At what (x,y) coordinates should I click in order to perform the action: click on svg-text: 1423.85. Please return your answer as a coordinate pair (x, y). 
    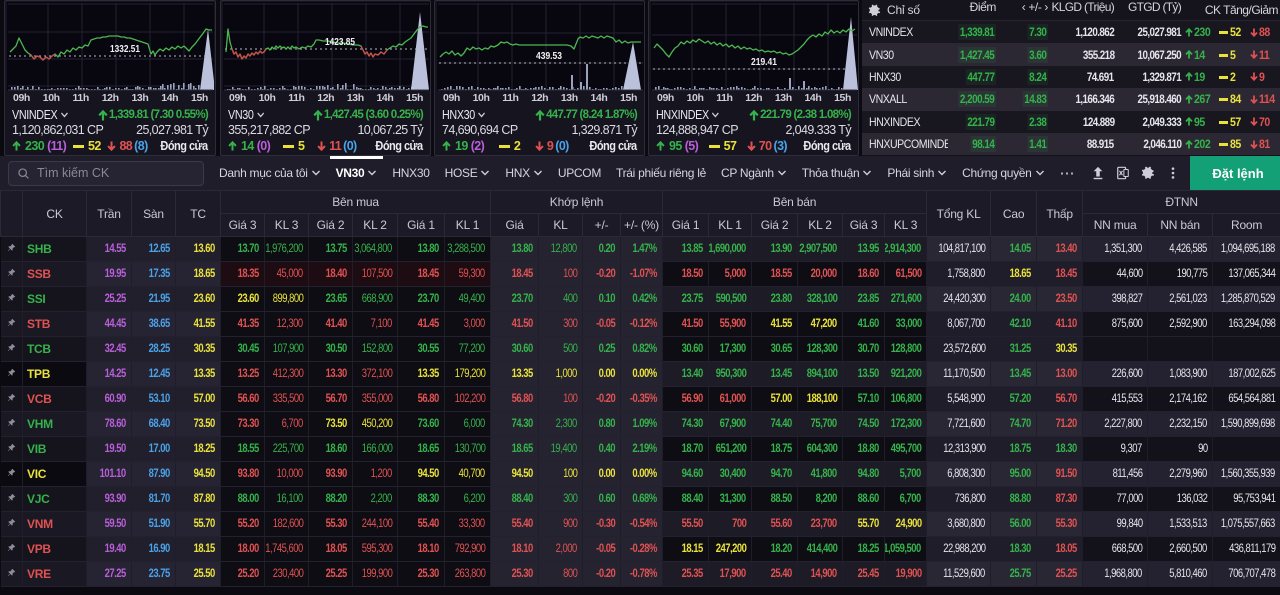
    Looking at the image, I should click on (340, 42).